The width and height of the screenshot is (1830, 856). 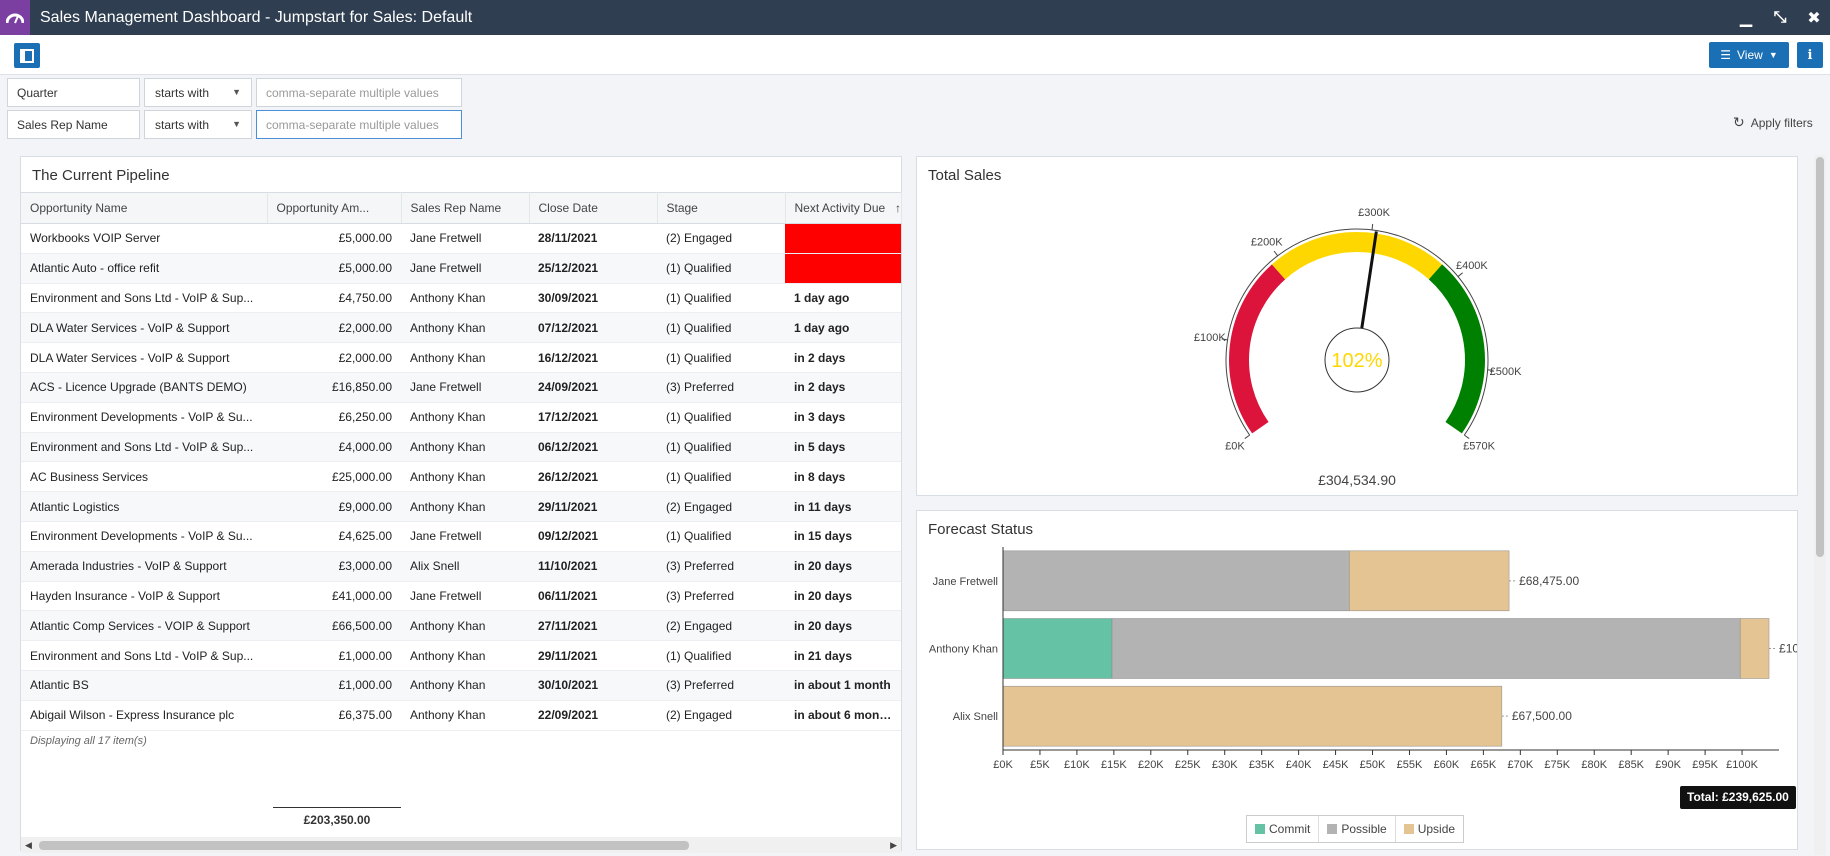 I want to click on cell-next-activity: 1 day ago, so click(x=843, y=298).